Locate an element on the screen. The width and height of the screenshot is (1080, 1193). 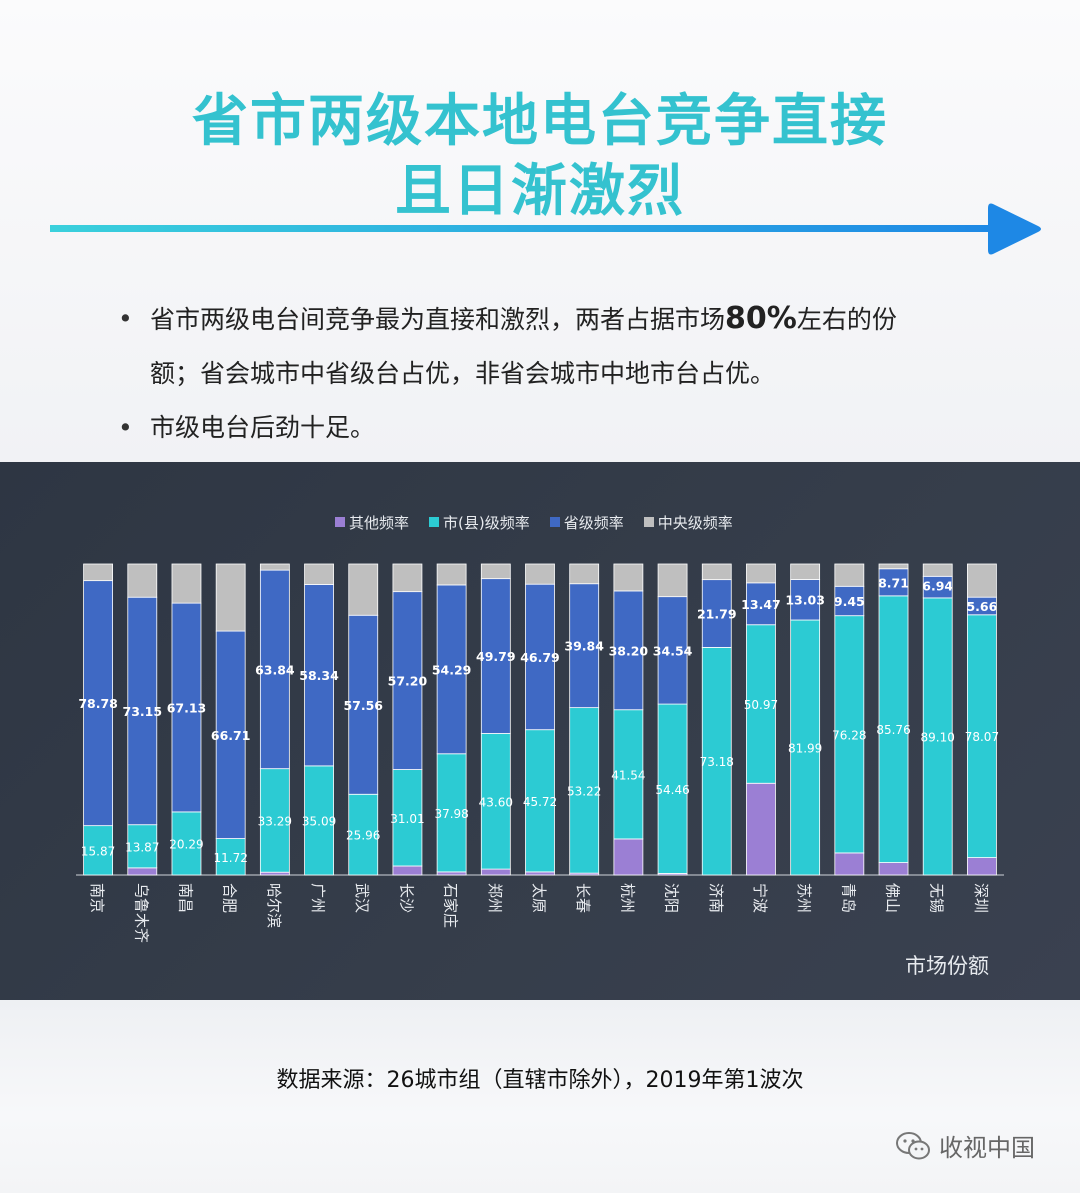
data-label-province-5: 58.34 is located at coordinates (319, 675).